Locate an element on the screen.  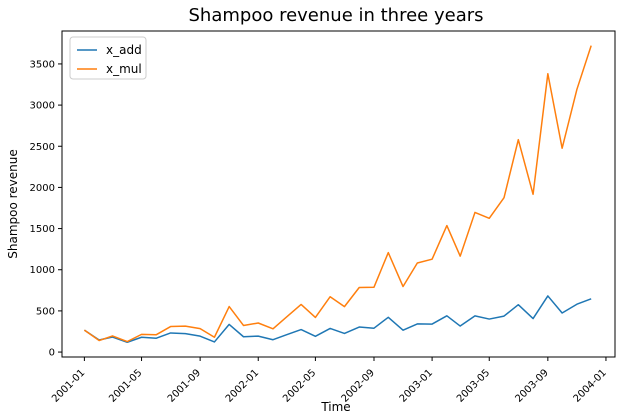
series-line-x-add is located at coordinates (337, 319).